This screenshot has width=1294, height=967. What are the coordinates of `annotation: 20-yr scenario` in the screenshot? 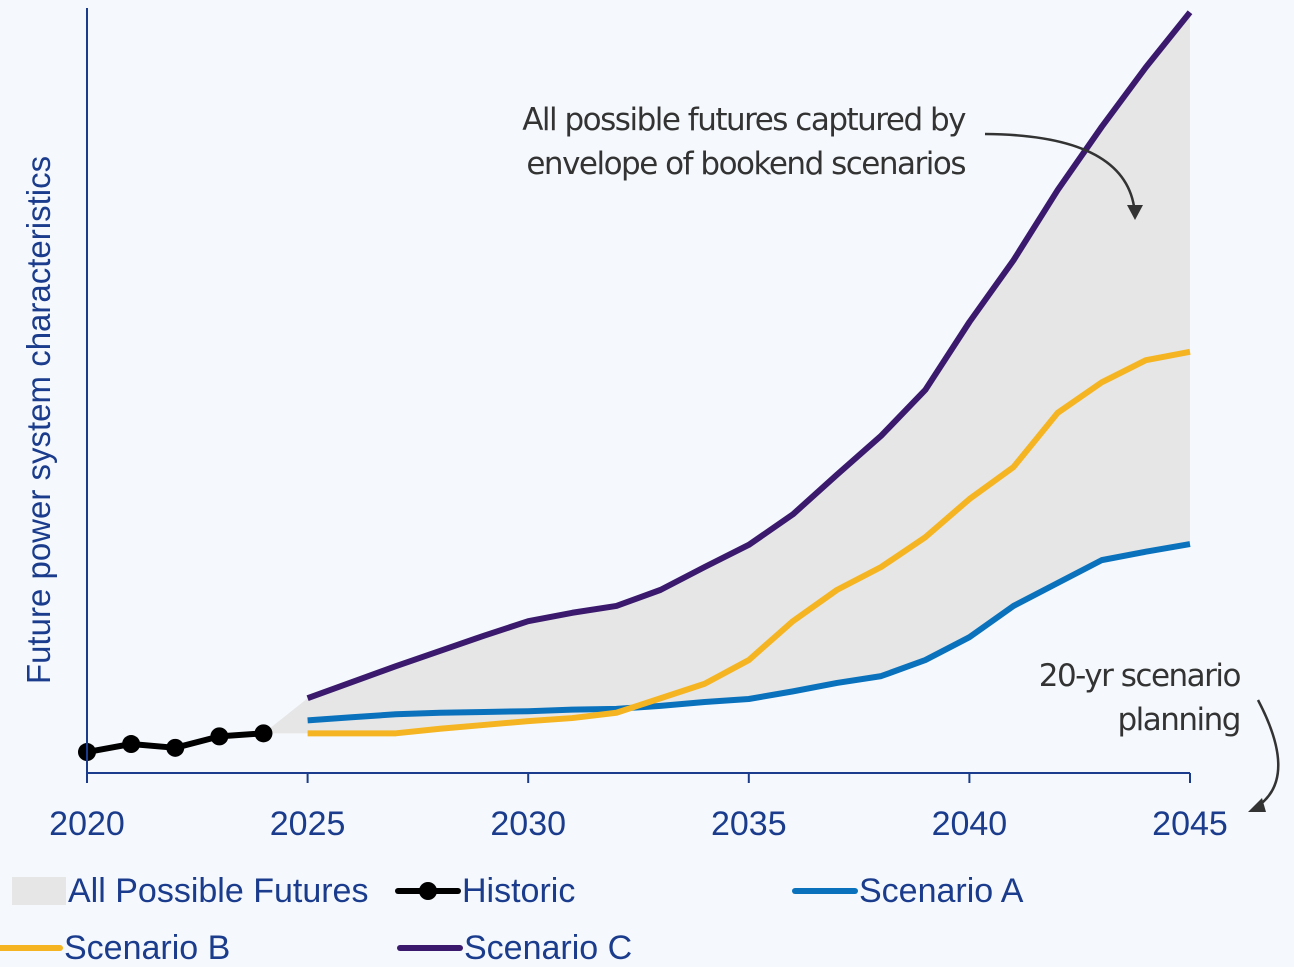 It's located at (1140, 676).